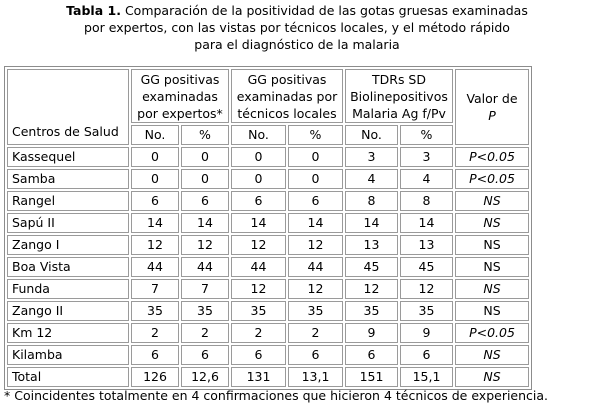  What do you see at coordinates (205, 333) in the screenshot?
I see `cell-exp-pct: 2` at bounding box center [205, 333].